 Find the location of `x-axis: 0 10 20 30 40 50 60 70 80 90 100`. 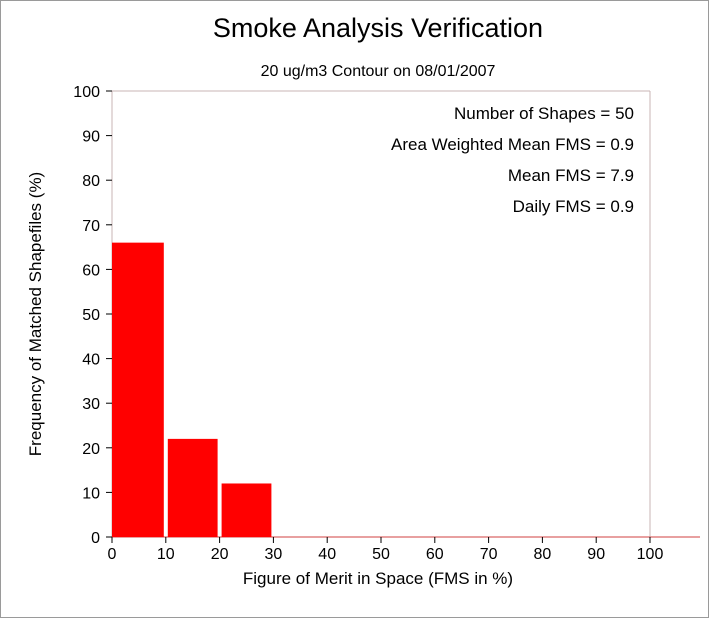

x-axis: 0 10 20 30 40 50 60 70 80 90 100 is located at coordinates (386, 550).